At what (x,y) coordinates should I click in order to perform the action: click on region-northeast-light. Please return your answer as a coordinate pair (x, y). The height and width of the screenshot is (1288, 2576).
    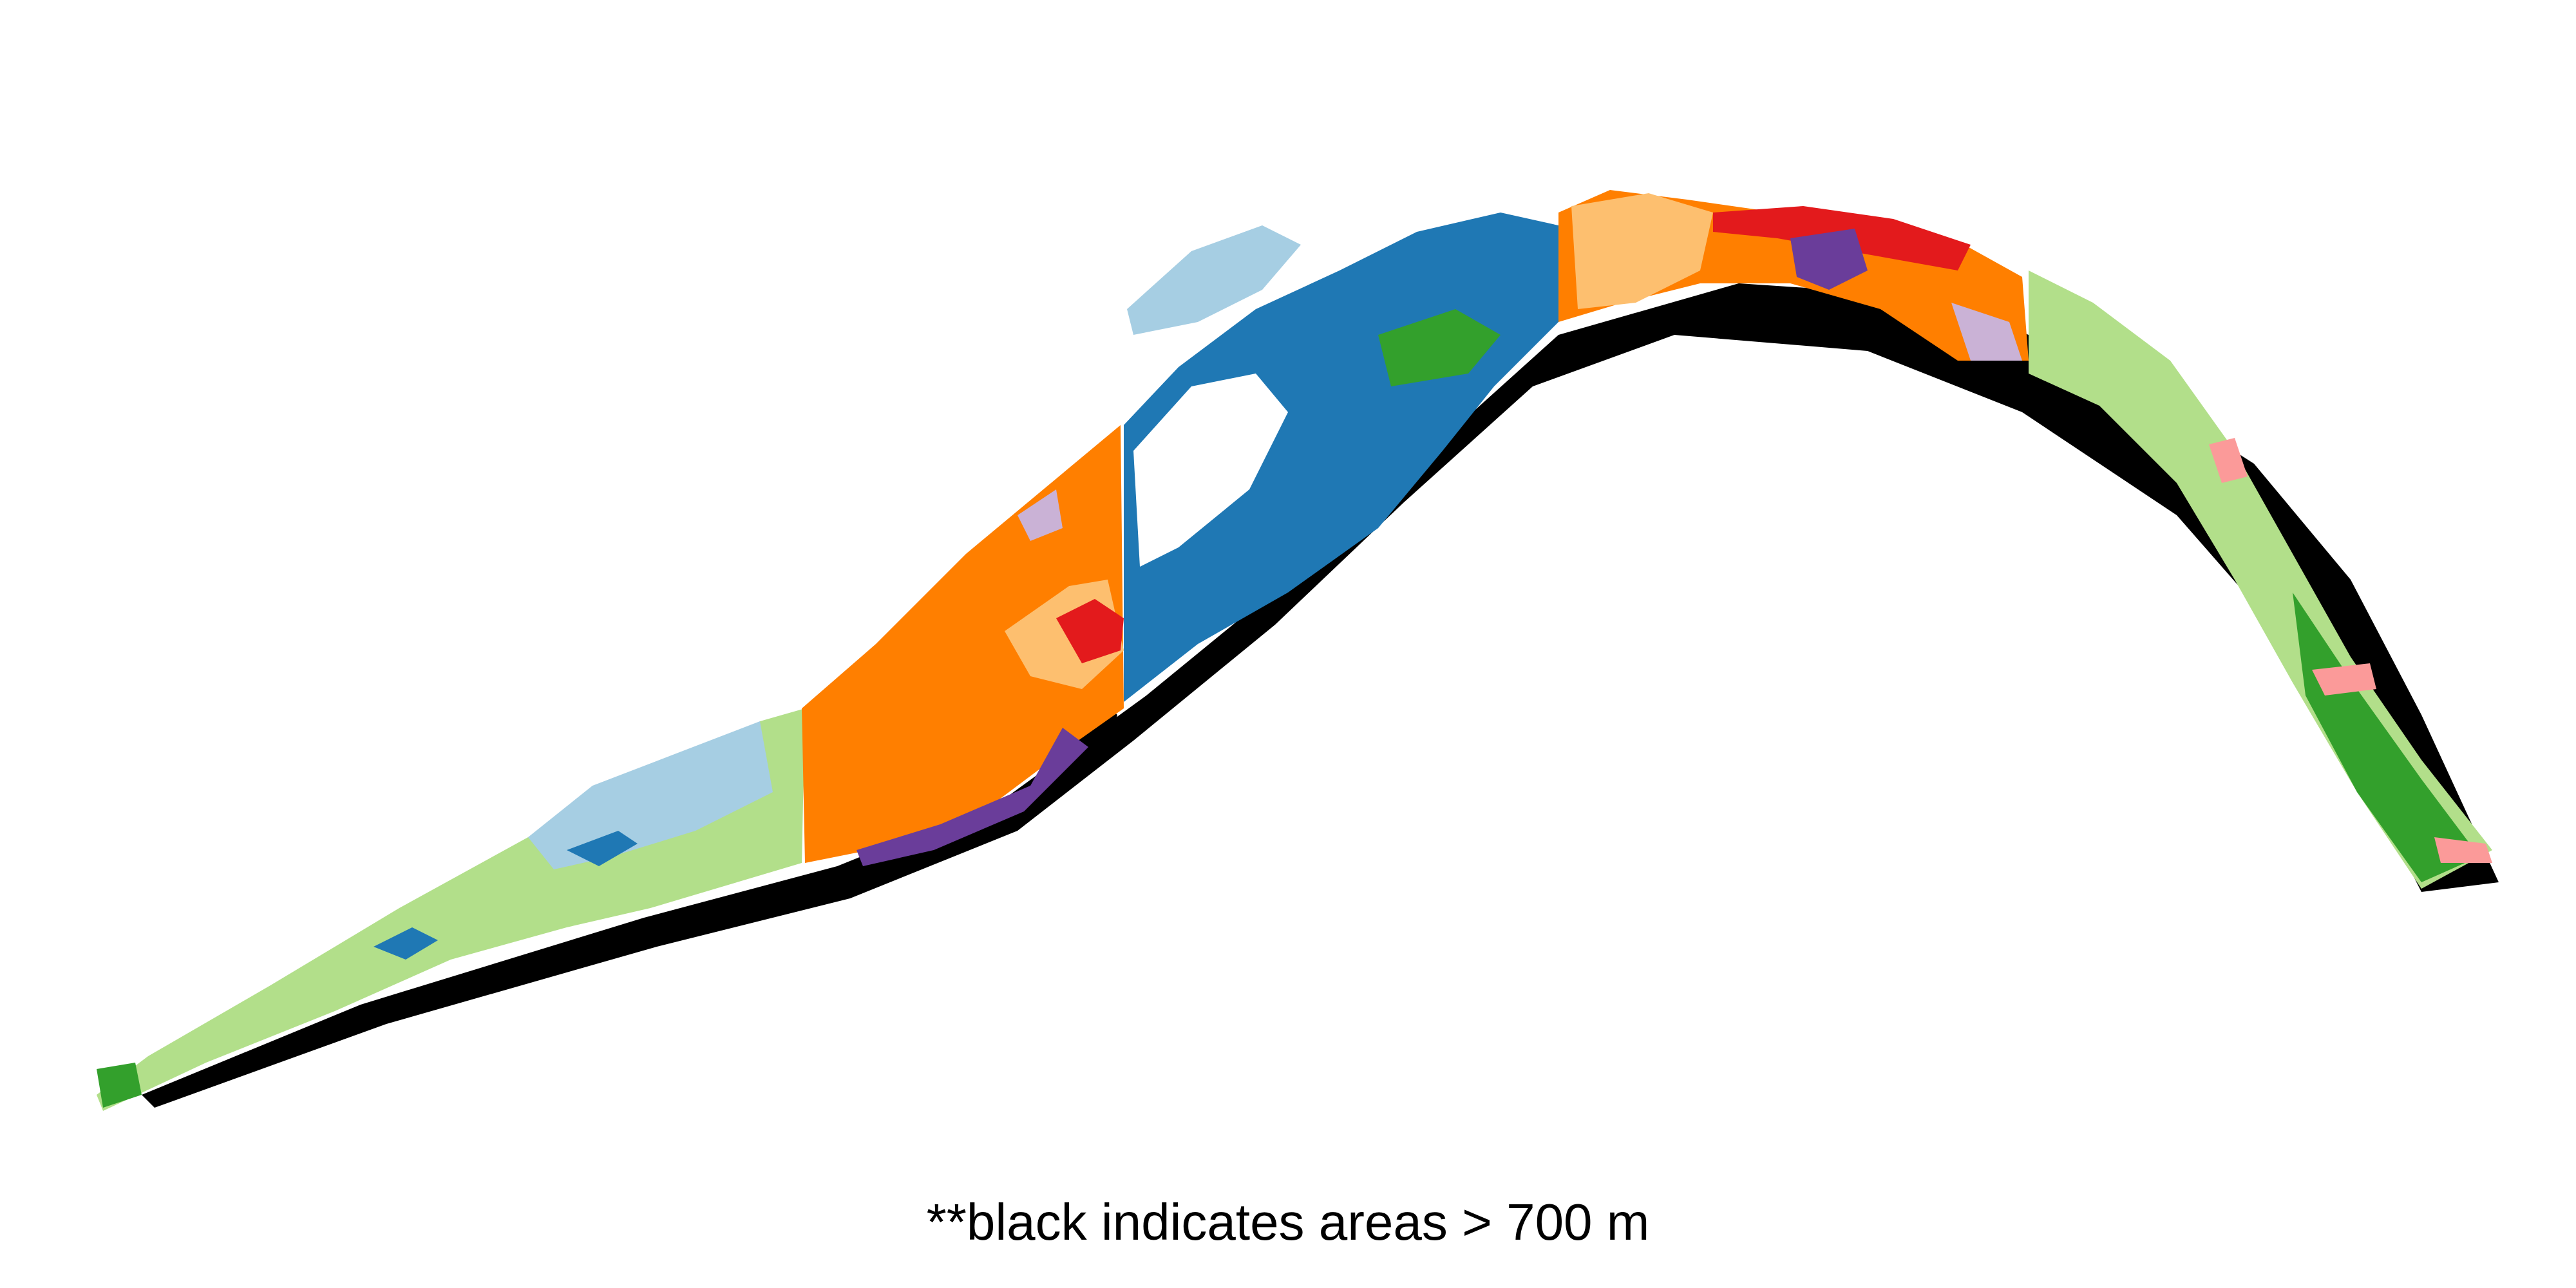
    Looking at the image, I should click on (1642, 251).